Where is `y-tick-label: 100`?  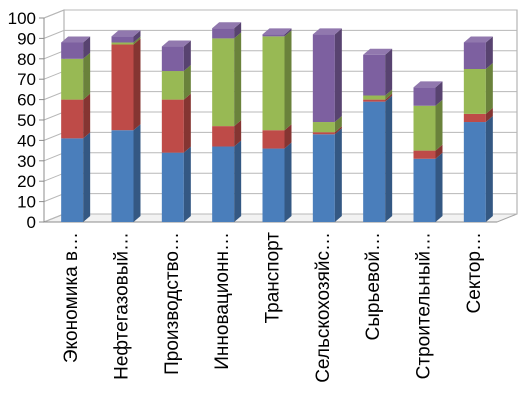
y-tick-label: 100 is located at coordinates (22, 18).